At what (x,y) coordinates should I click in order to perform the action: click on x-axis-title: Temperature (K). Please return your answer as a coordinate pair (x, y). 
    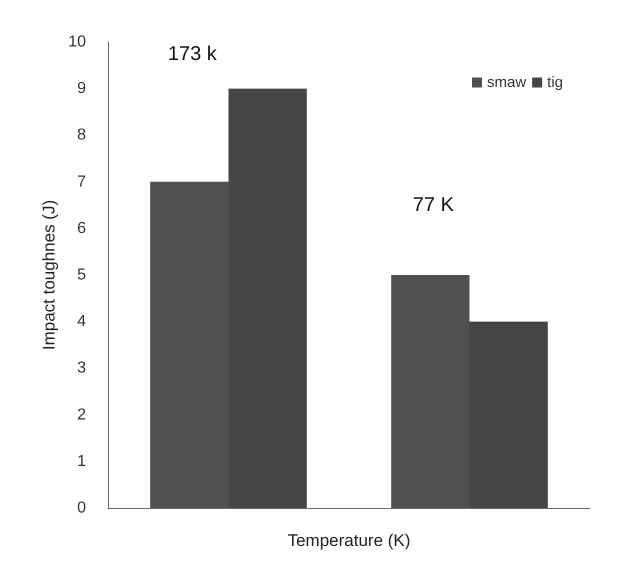
    Looking at the image, I should click on (349, 540).